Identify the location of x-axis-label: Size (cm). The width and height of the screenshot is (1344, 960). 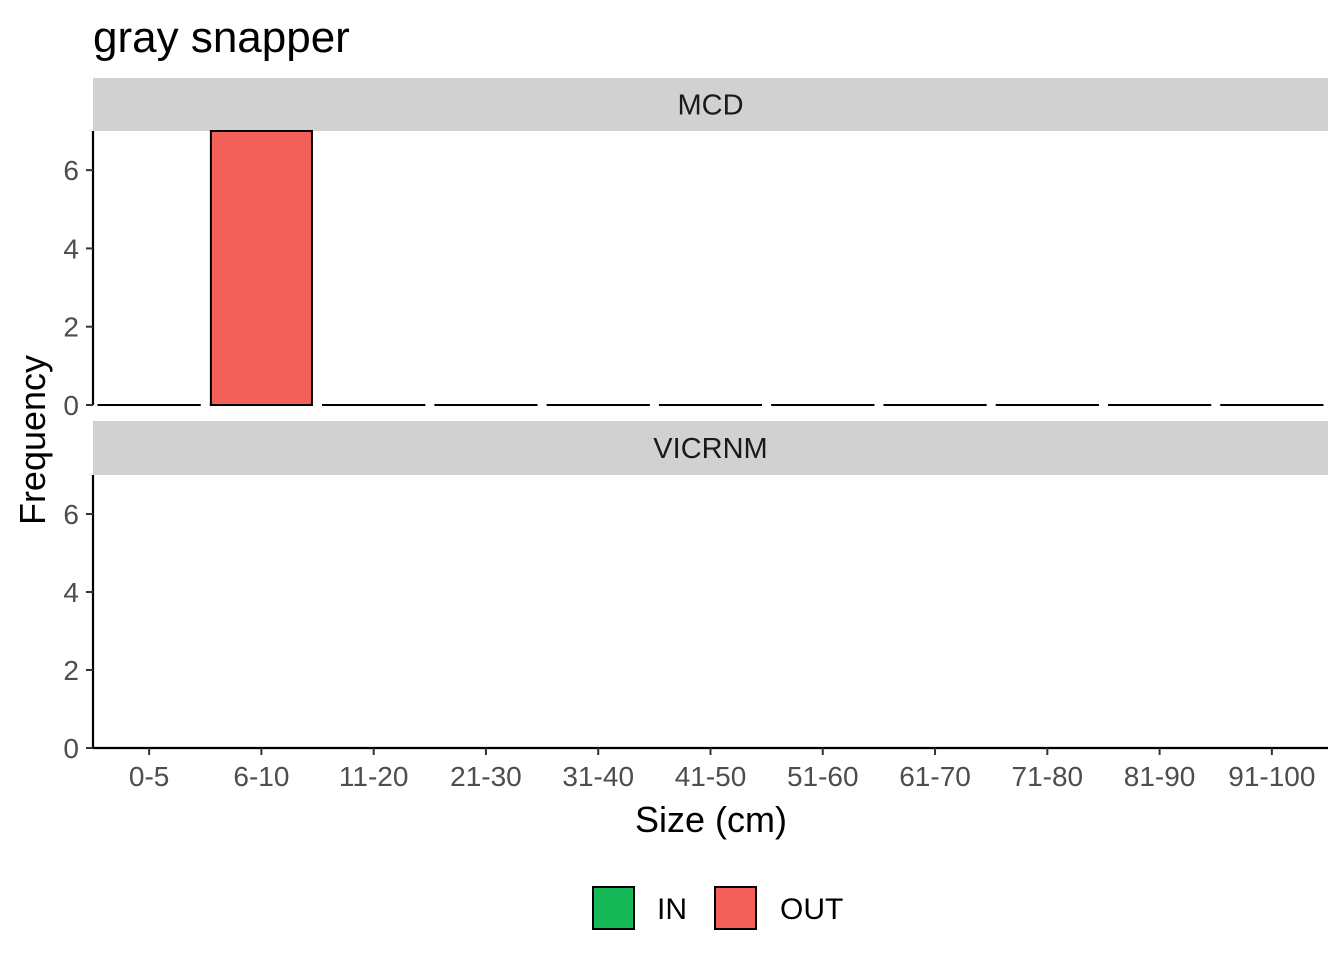
(711, 819).